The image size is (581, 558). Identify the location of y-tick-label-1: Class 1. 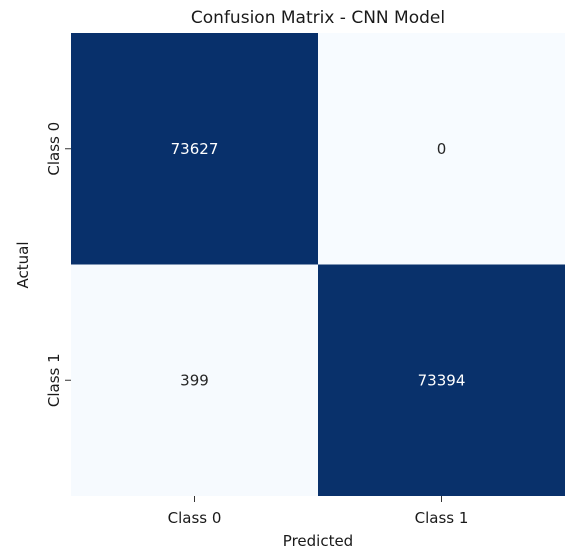
(54, 380).